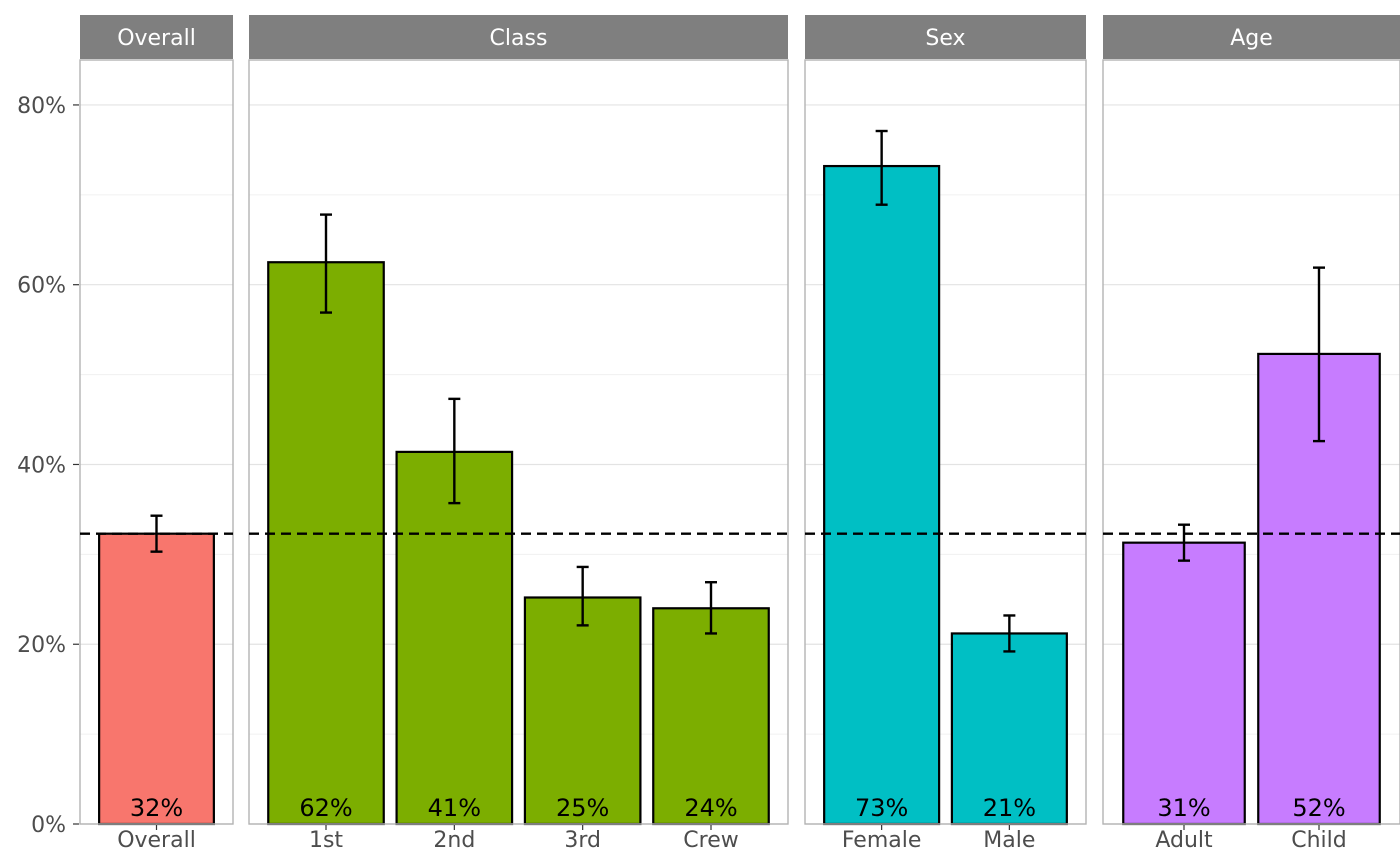 Image resolution: width=1400 pixels, height=866 pixels. Describe the element at coordinates (48, 825) in the screenshot. I see `y-tick-label: 0%` at that location.